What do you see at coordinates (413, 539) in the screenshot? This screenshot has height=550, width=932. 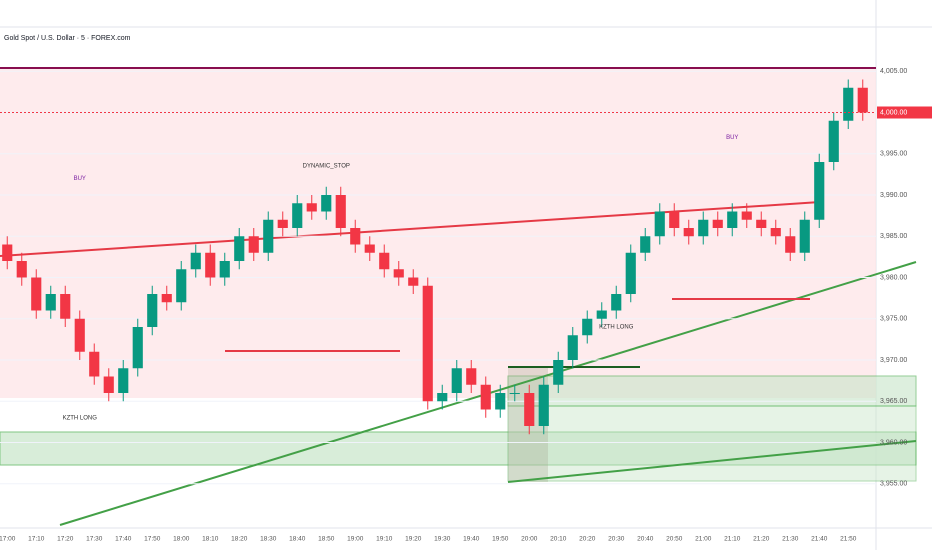 I see `x-tick-label: 19:20` at bounding box center [413, 539].